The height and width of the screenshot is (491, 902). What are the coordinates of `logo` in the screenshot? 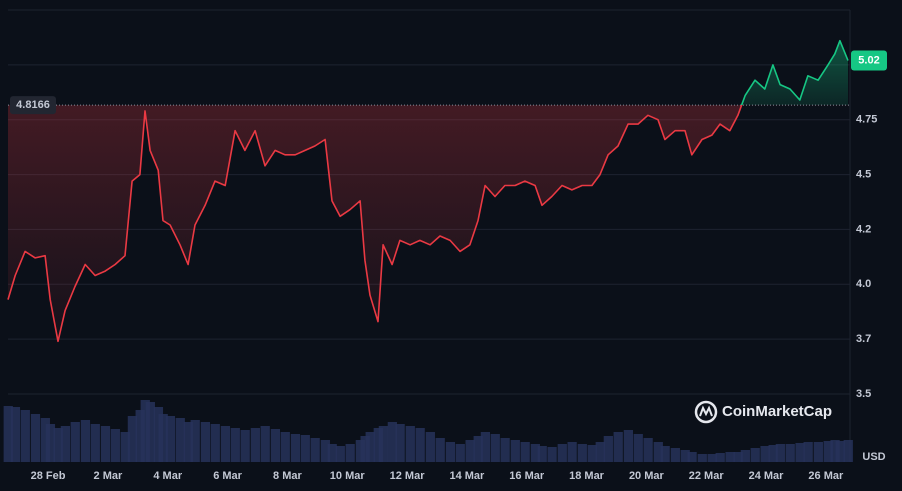 It's located at (706, 412).